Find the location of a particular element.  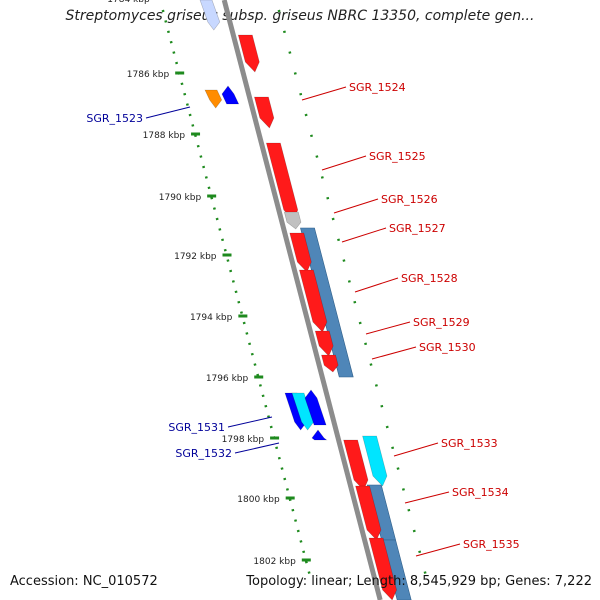

scale-label: 1790 kbp is located at coordinates (180, 198).